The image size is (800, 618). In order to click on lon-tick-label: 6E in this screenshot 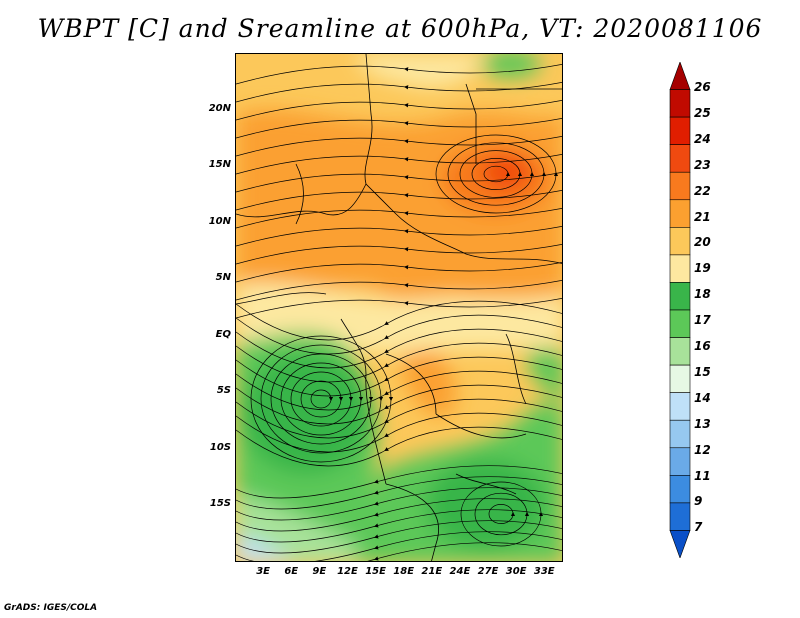, I will do `click(291, 571)`.